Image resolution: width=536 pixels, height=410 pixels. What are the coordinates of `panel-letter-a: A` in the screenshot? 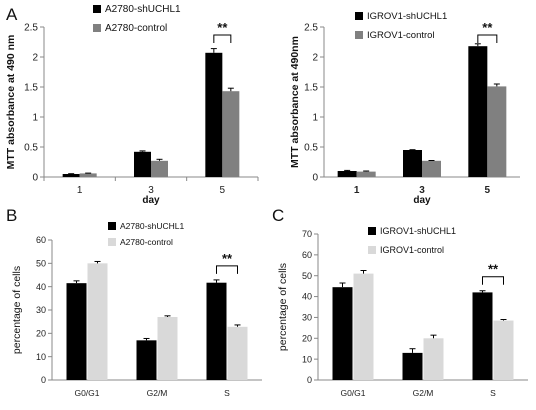 It's located at (12, 14).